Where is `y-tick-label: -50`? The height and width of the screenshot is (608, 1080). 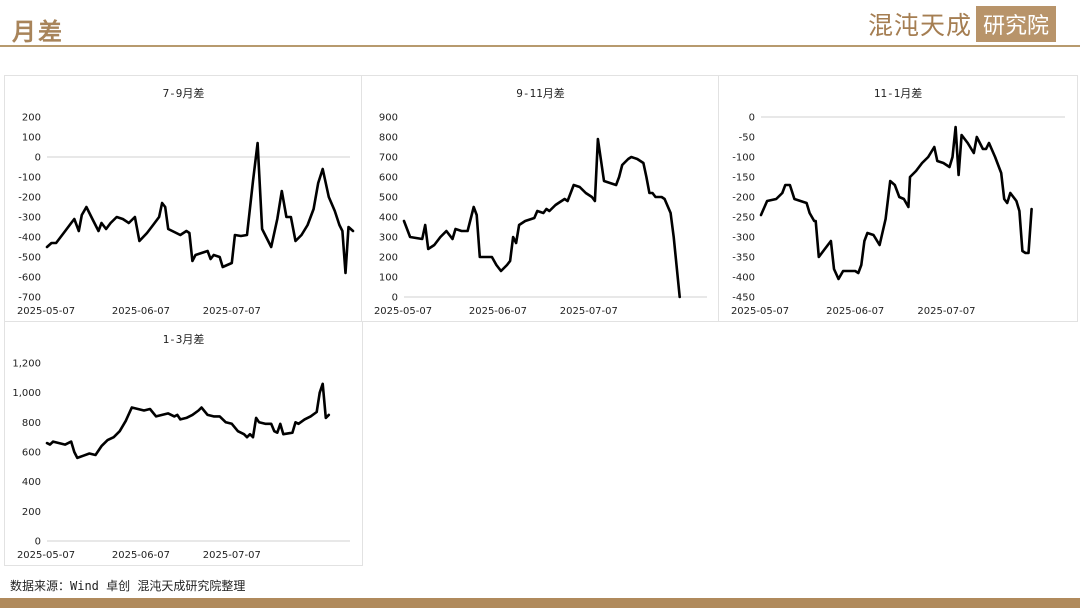 y-tick-label: -50 is located at coordinates (747, 138).